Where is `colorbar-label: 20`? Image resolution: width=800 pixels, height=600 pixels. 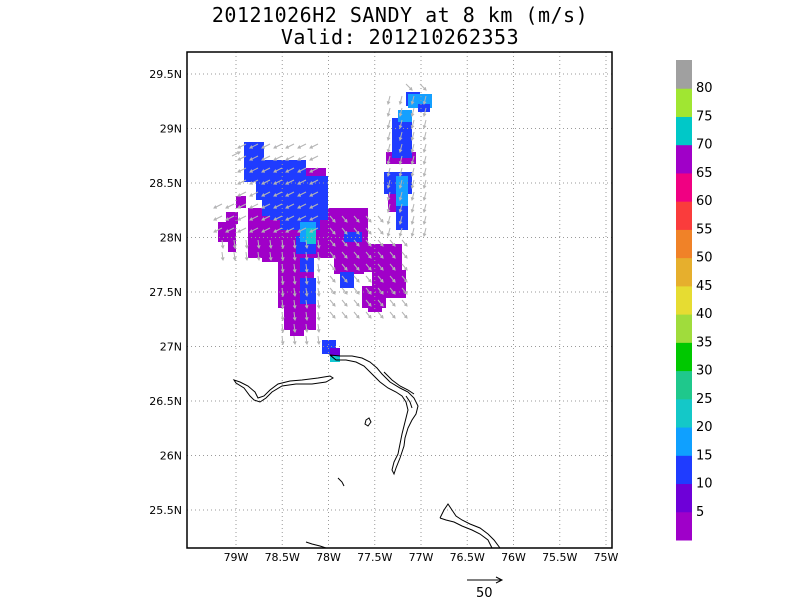
colorbar-label: 20 is located at coordinates (704, 427).